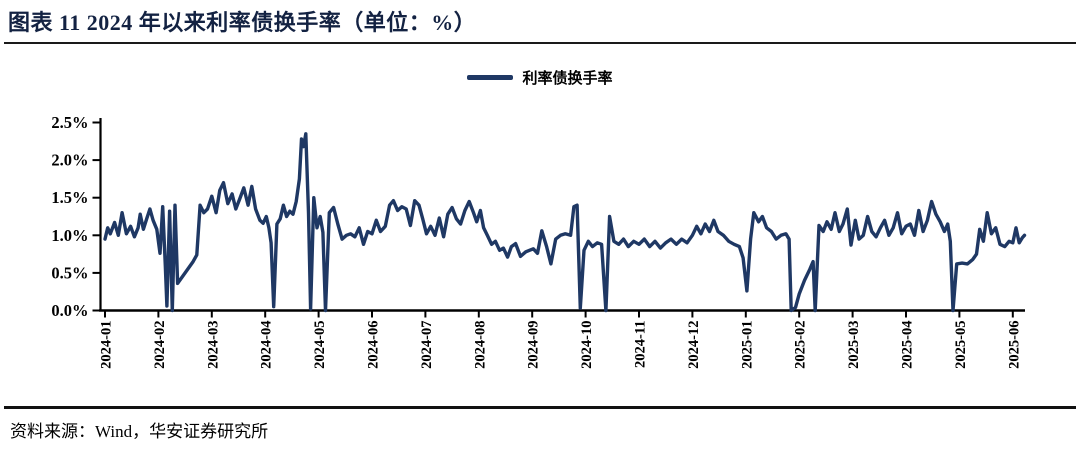 This screenshot has height=454, width=1080. I want to click on legend-label: 利率债换手率, so click(567, 78).